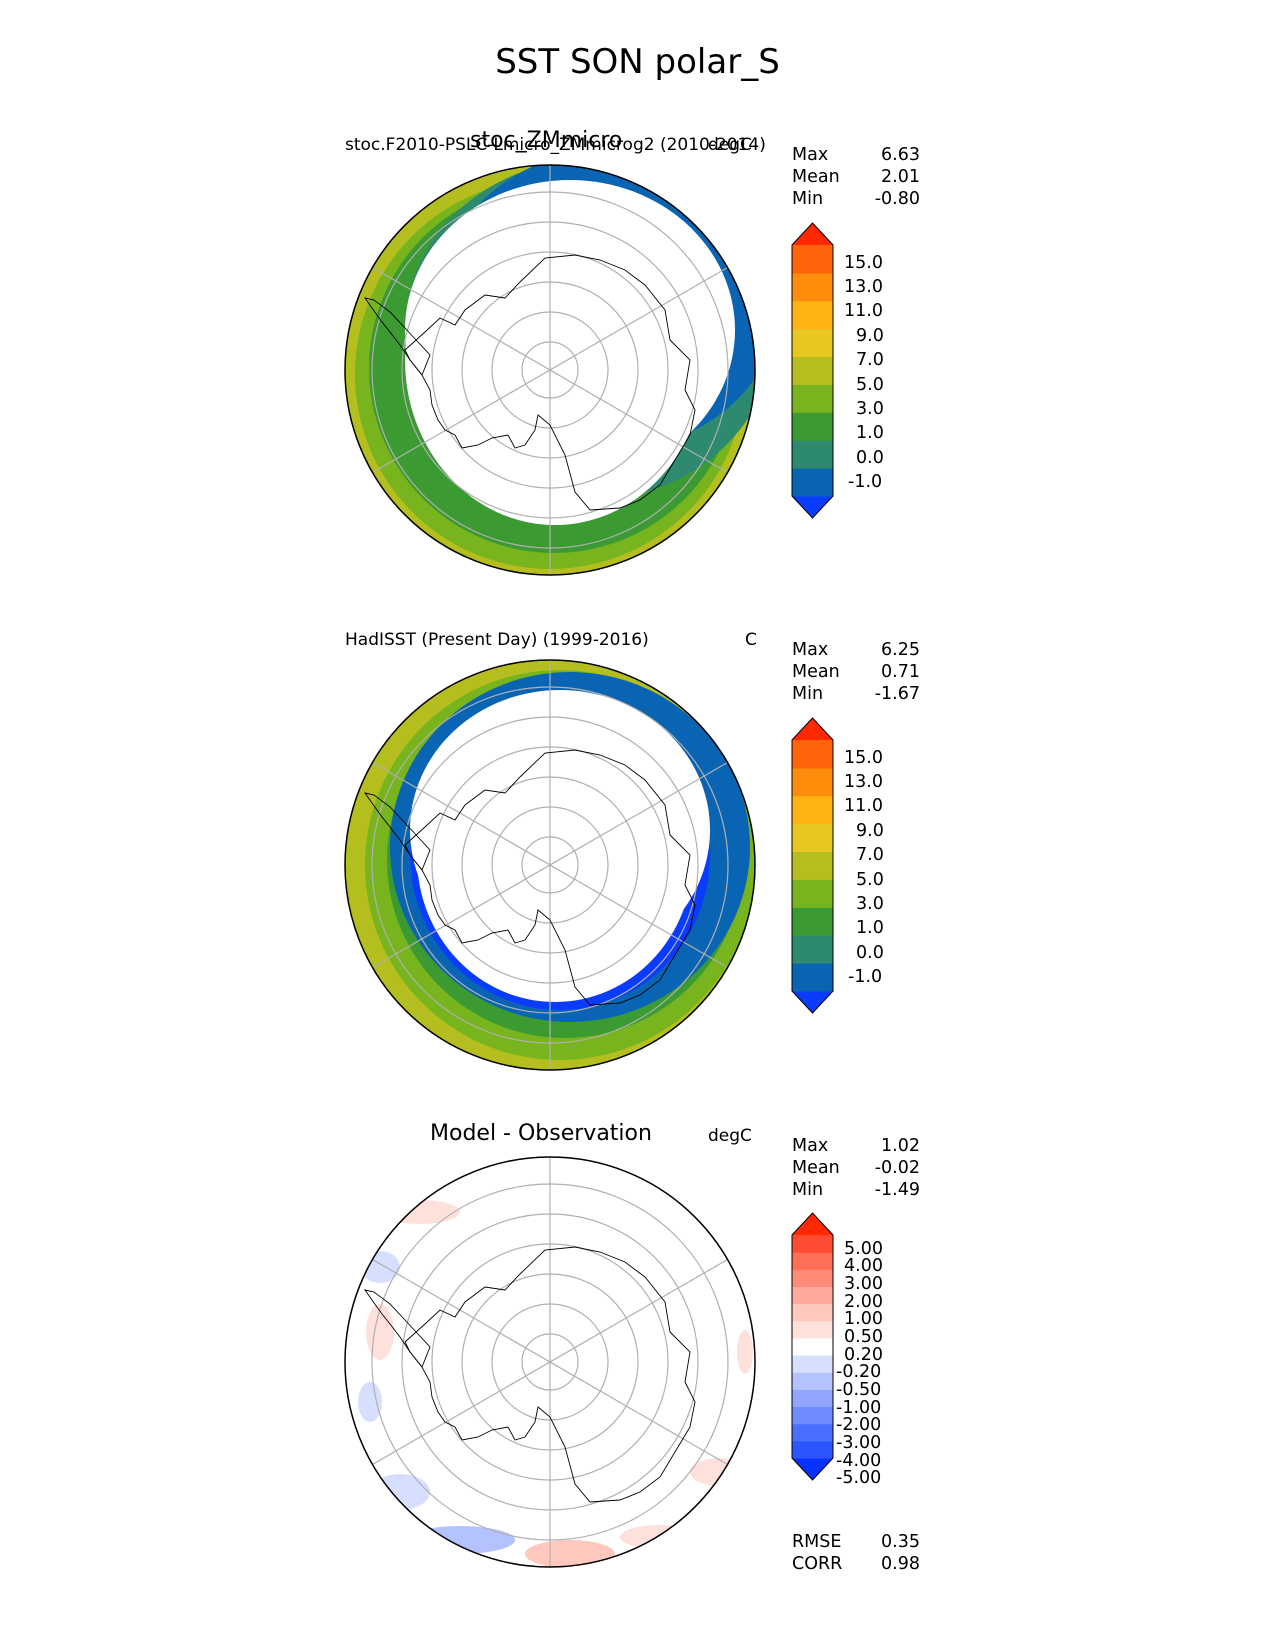 The height and width of the screenshot is (1650, 1275). I want to click on colorbar-tick: 4.00, so click(863, 1266).